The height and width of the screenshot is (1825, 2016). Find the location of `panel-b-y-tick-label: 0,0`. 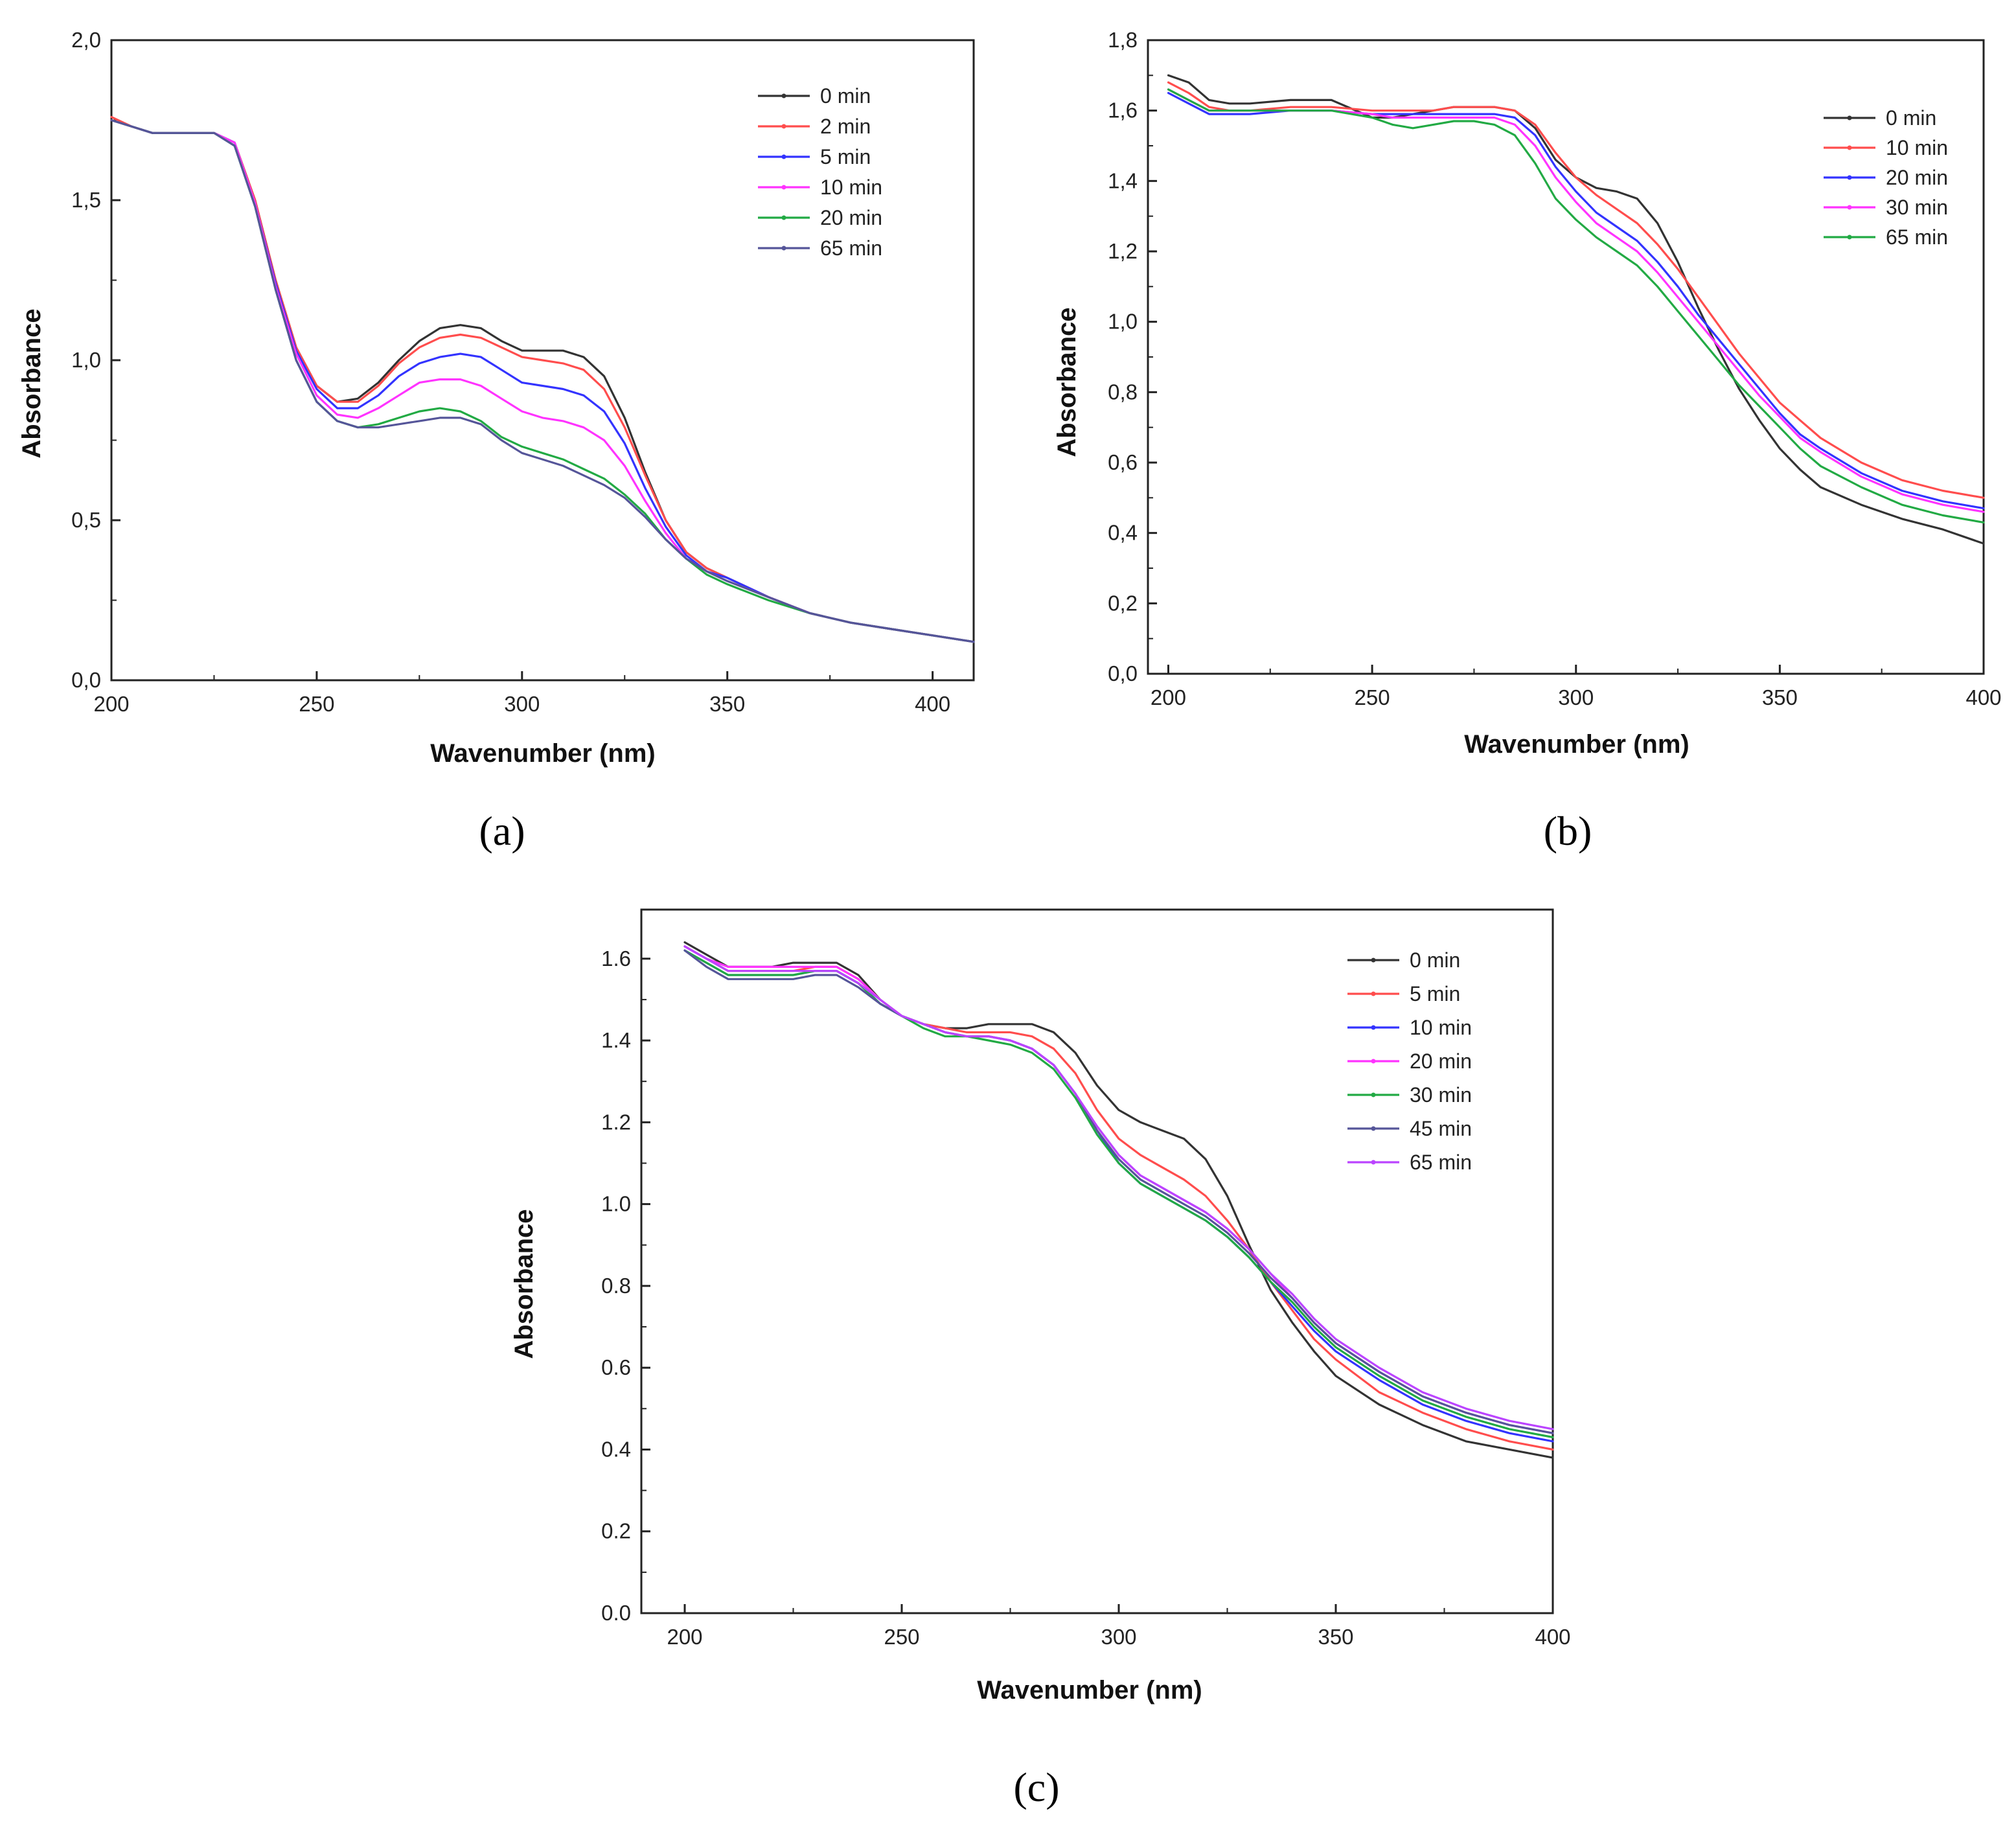

panel-b-y-tick-label: 0,0 is located at coordinates (1123, 673).